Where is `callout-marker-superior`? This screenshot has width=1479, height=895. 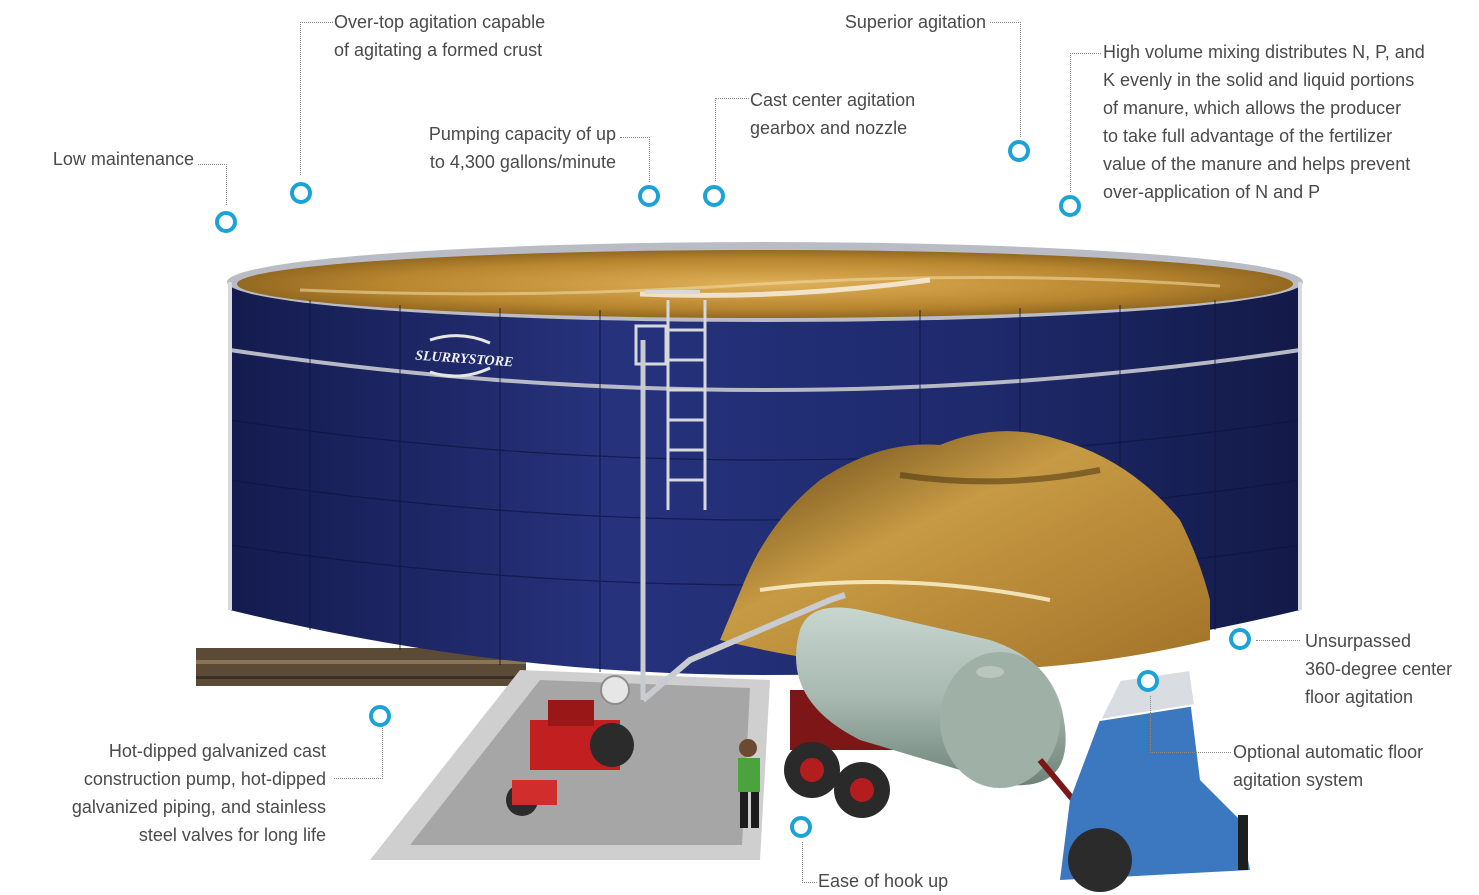
callout-marker-superior is located at coordinates (1019, 151).